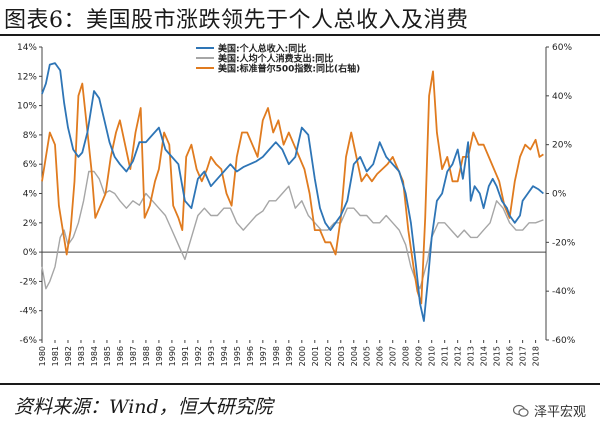  I want to click on brand-label: 泽平宏观, so click(559, 412).